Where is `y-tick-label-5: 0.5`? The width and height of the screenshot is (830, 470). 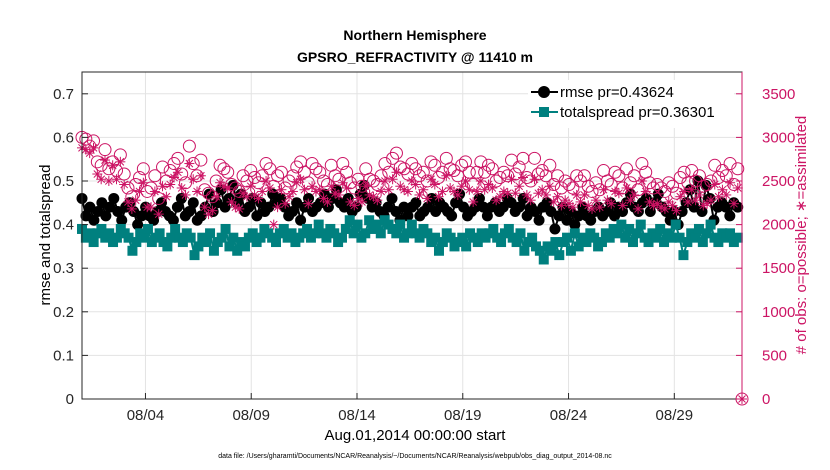 y-tick-label-5: 0.5 is located at coordinates (63, 181).